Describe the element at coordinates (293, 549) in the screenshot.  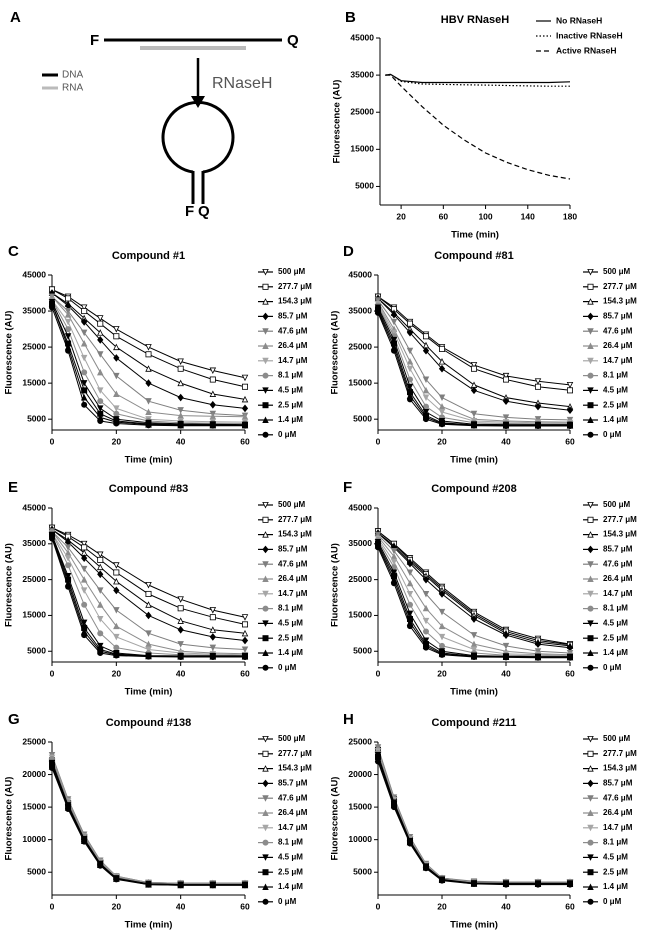
I see `legend-label: 85.7 μM` at that location.